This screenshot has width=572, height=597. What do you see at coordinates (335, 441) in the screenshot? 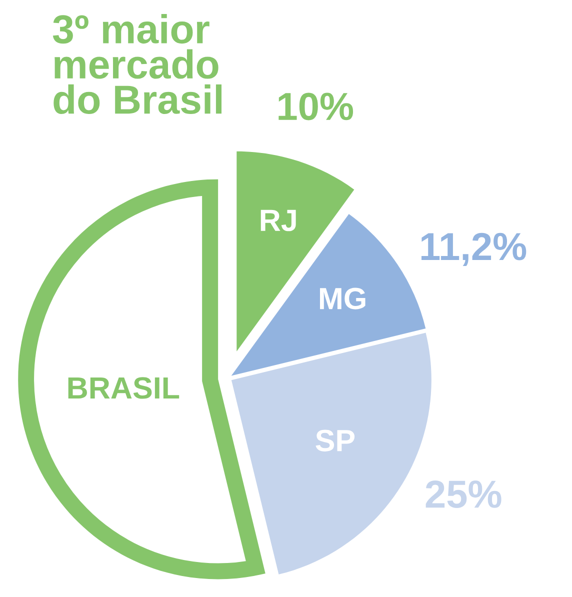
I see `slice-label: SP` at bounding box center [335, 441].